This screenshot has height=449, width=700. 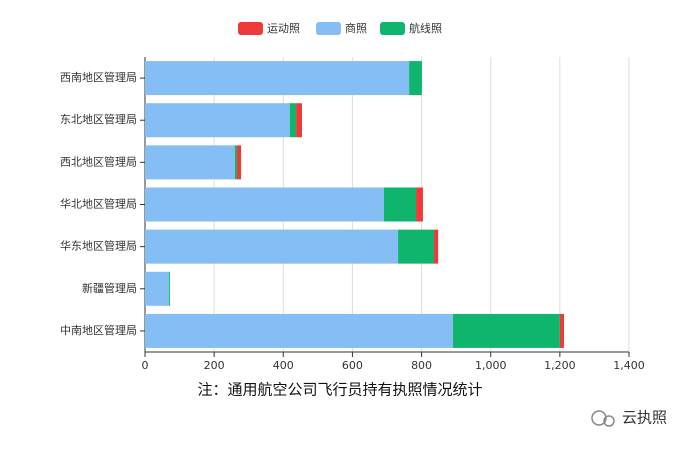 What do you see at coordinates (425, 28) in the screenshot?
I see `legend-label: 航线照` at bounding box center [425, 28].